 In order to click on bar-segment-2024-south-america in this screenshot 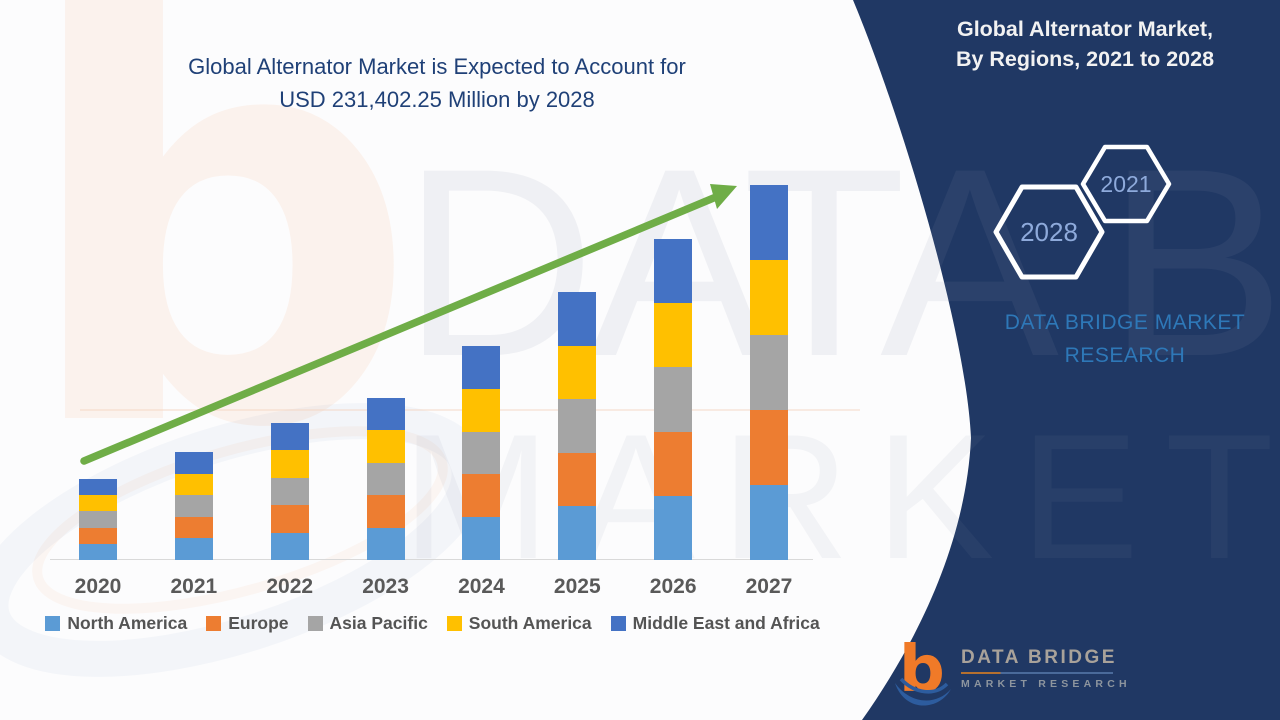, I will do `click(481, 410)`.